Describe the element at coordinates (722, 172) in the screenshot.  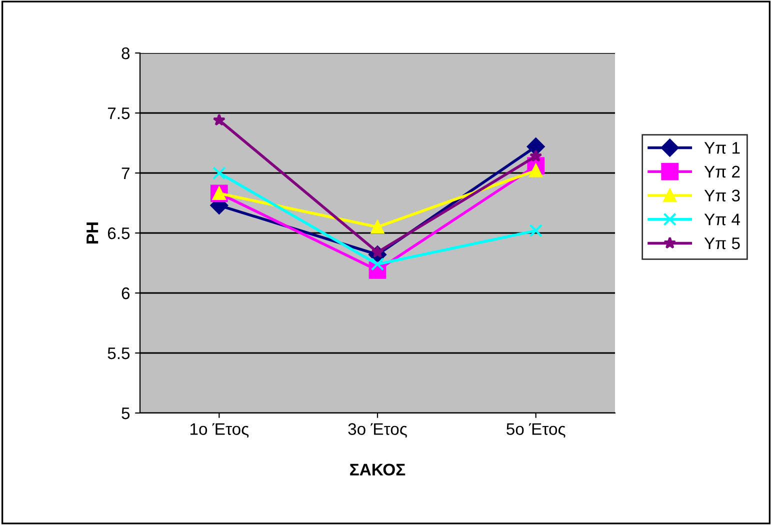
I see `legend-label: Υπ 2` at that location.